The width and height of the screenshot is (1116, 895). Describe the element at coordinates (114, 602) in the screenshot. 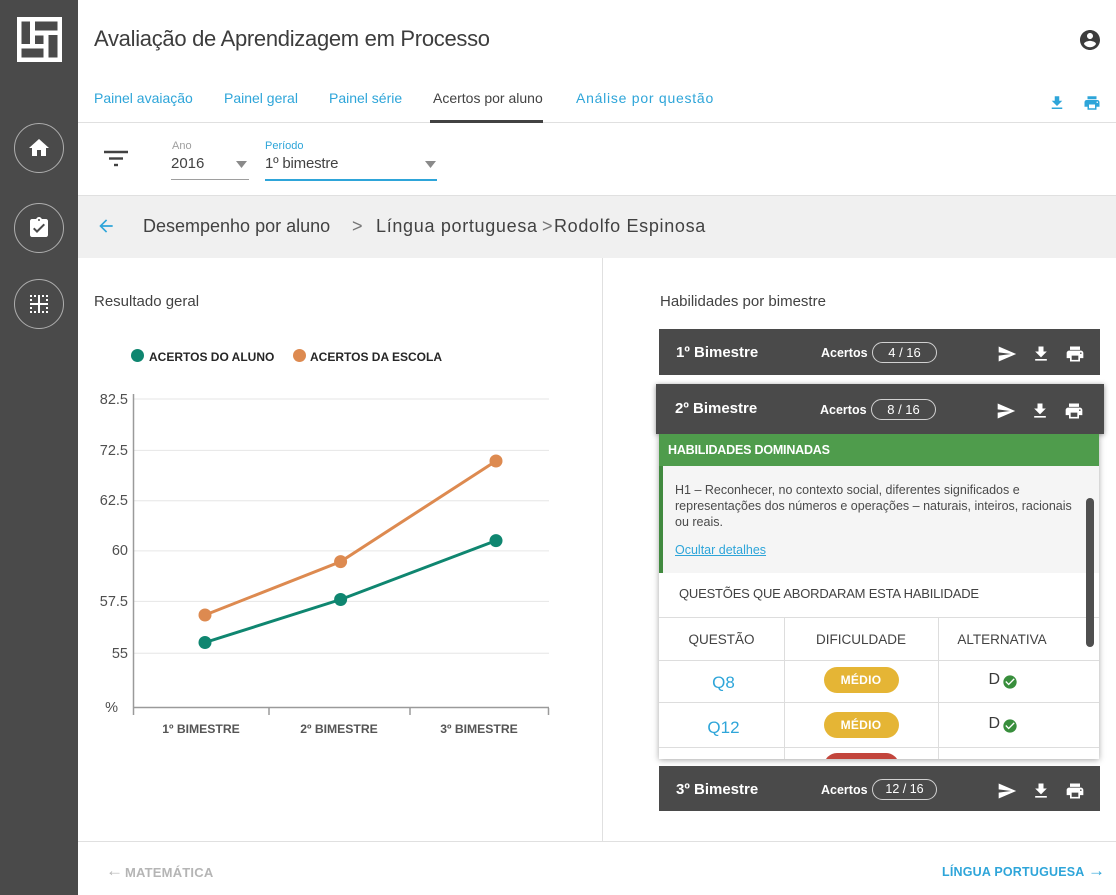

I see `svg-text: 57.5` at that location.